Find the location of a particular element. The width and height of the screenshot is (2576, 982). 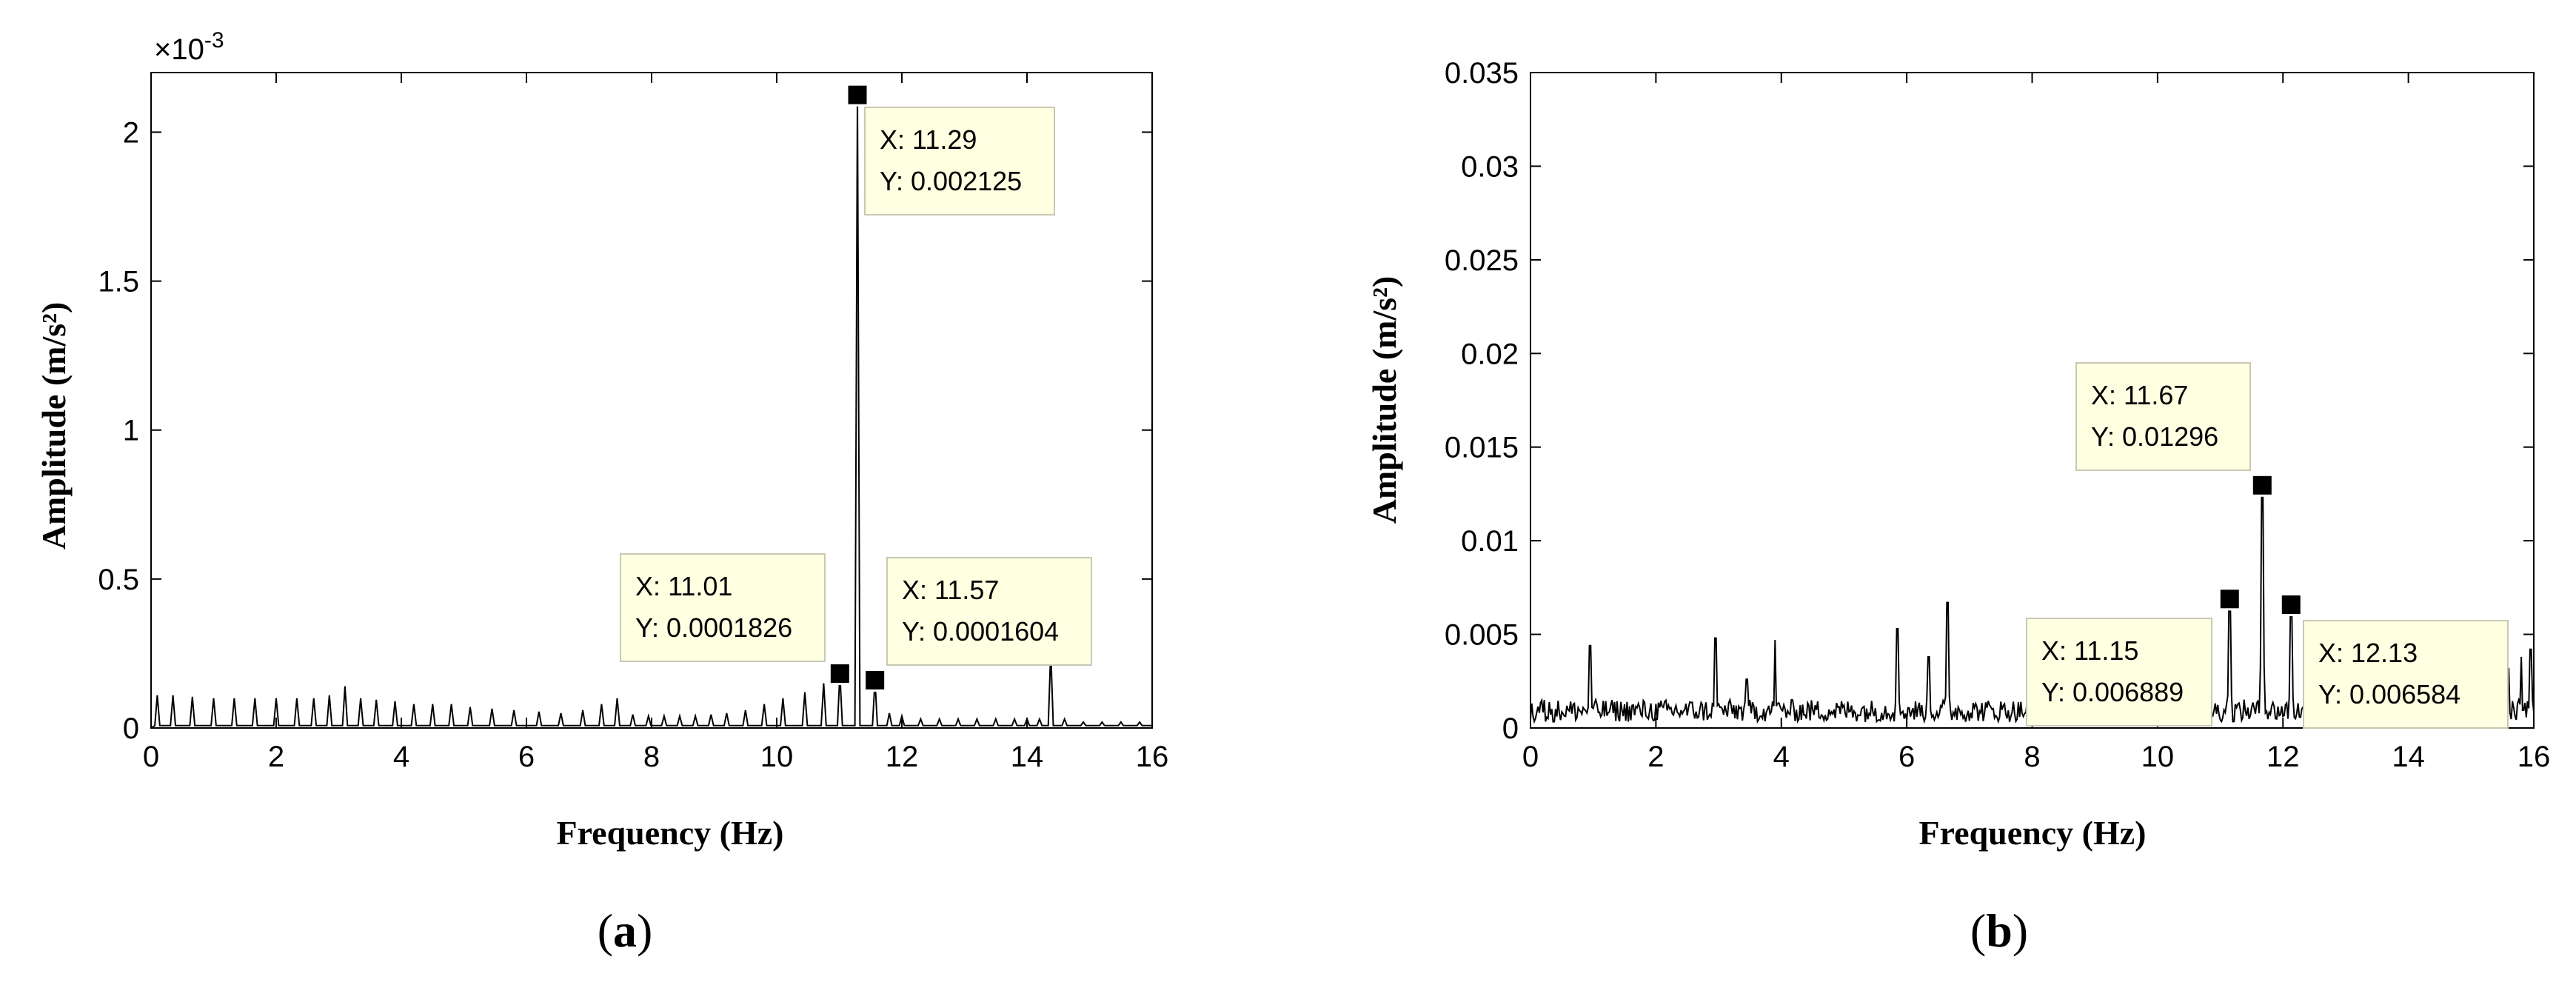

panel-a-datatip-x-text: X: 11.57 is located at coordinates (950, 590).